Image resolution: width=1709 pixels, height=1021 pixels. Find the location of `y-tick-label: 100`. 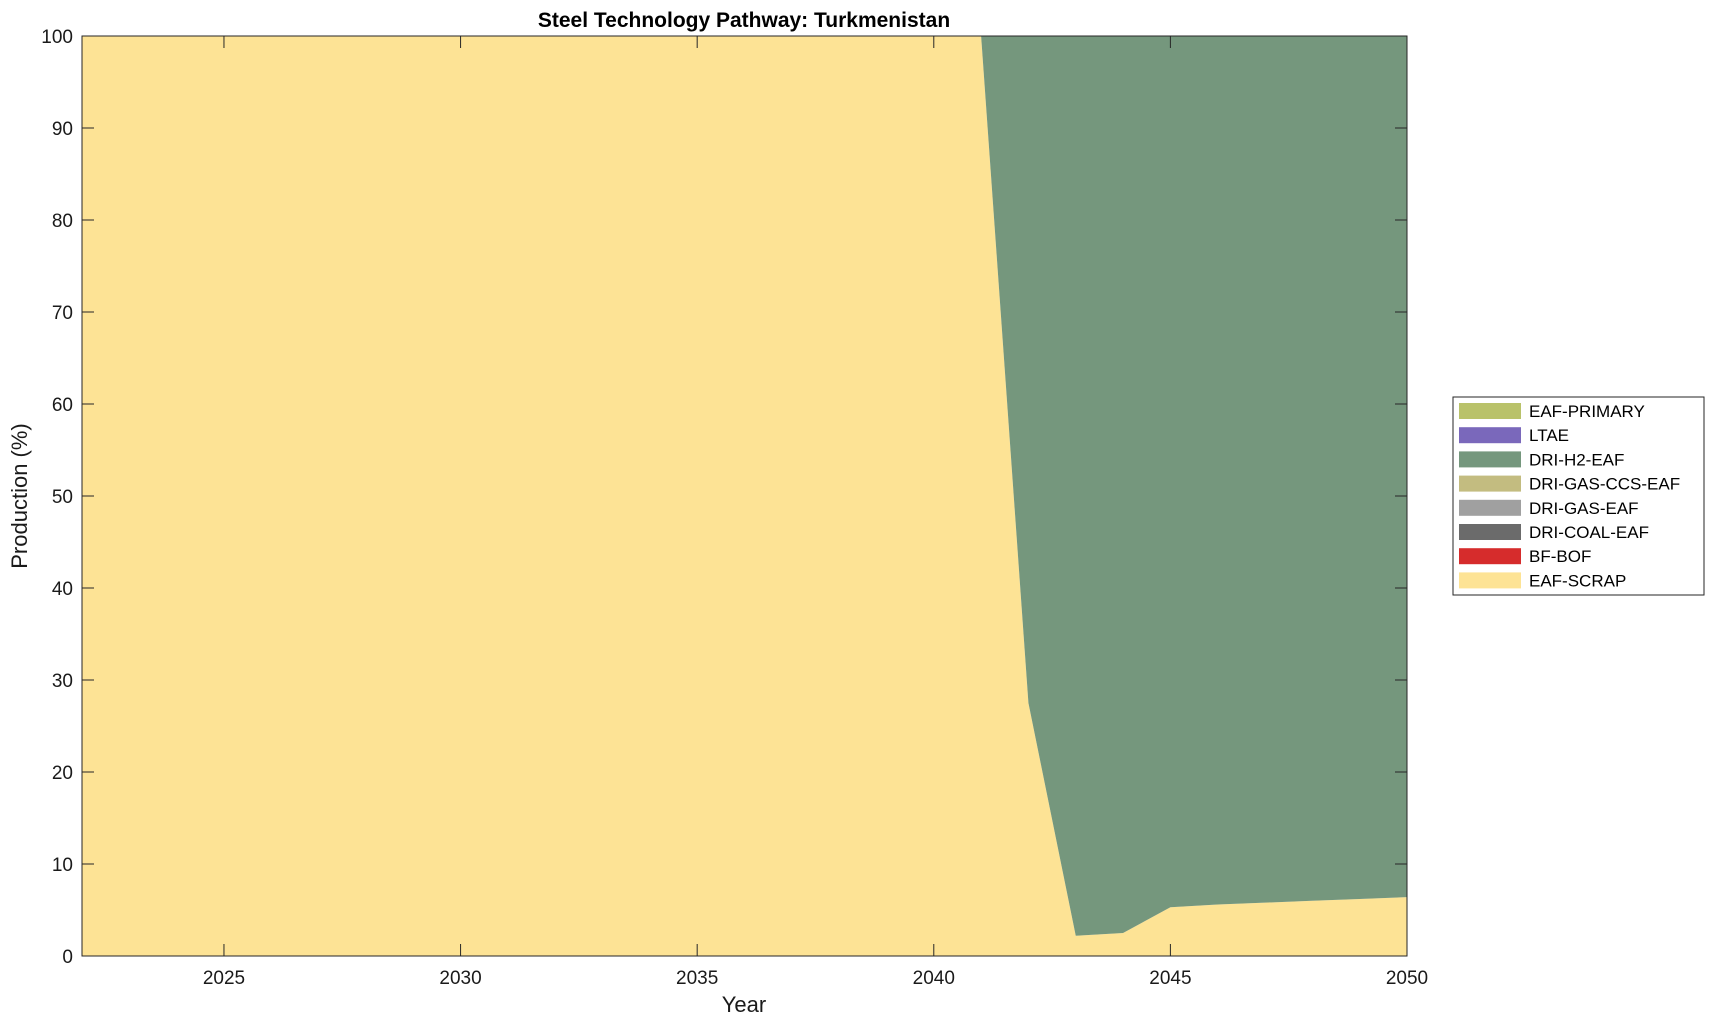

y-tick-label: 100 is located at coordinates (57, 37).